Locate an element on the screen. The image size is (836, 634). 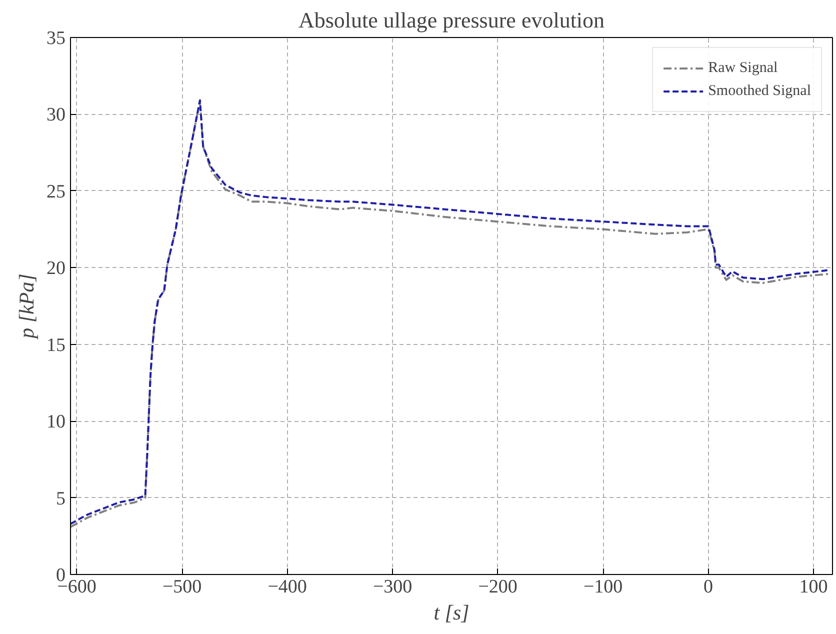
x-tick-label: −500 is located at coordinates (182, 587).